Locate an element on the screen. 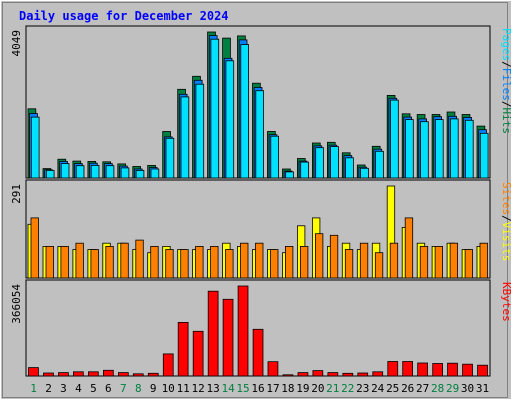 This screenshot has width=512, height=400. panel-legend: KBytes is located at coordinates (506, 302).